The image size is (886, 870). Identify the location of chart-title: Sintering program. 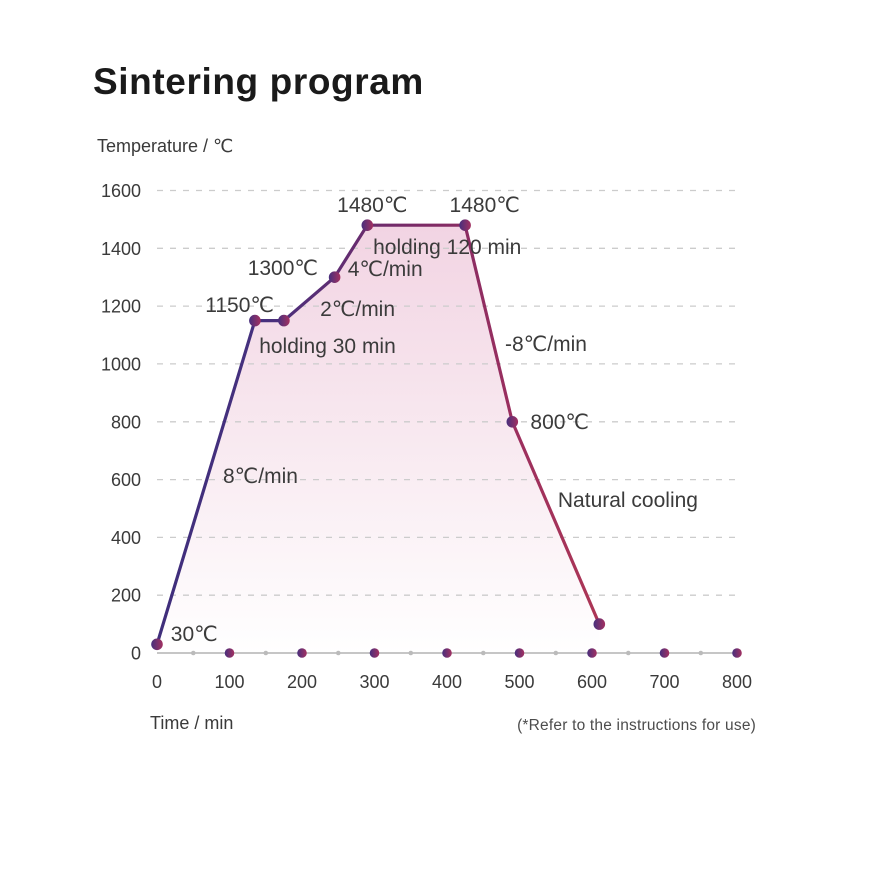
(258, 81).